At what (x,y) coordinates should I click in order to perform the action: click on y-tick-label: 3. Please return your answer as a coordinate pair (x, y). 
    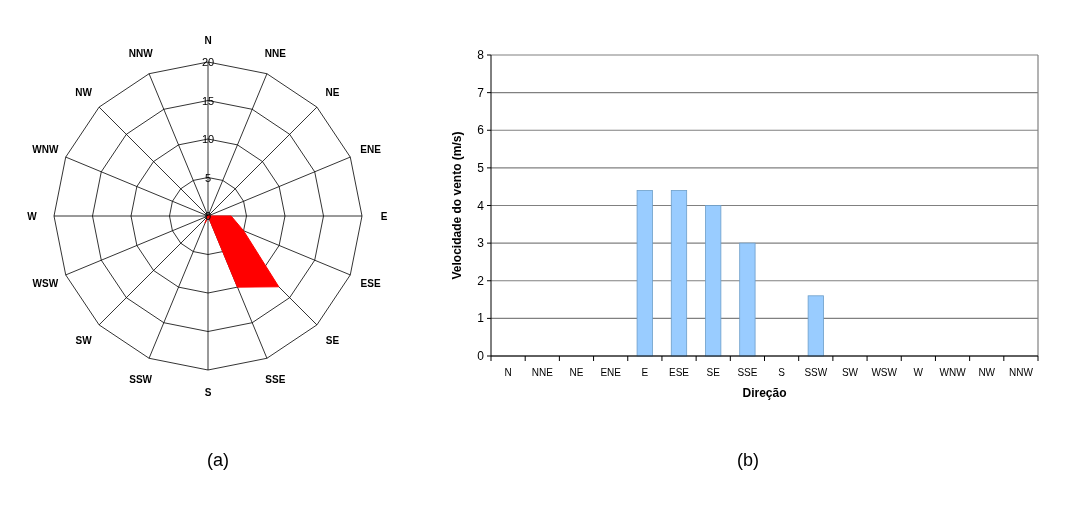
    Looking at the image, I should click on (481, 243).